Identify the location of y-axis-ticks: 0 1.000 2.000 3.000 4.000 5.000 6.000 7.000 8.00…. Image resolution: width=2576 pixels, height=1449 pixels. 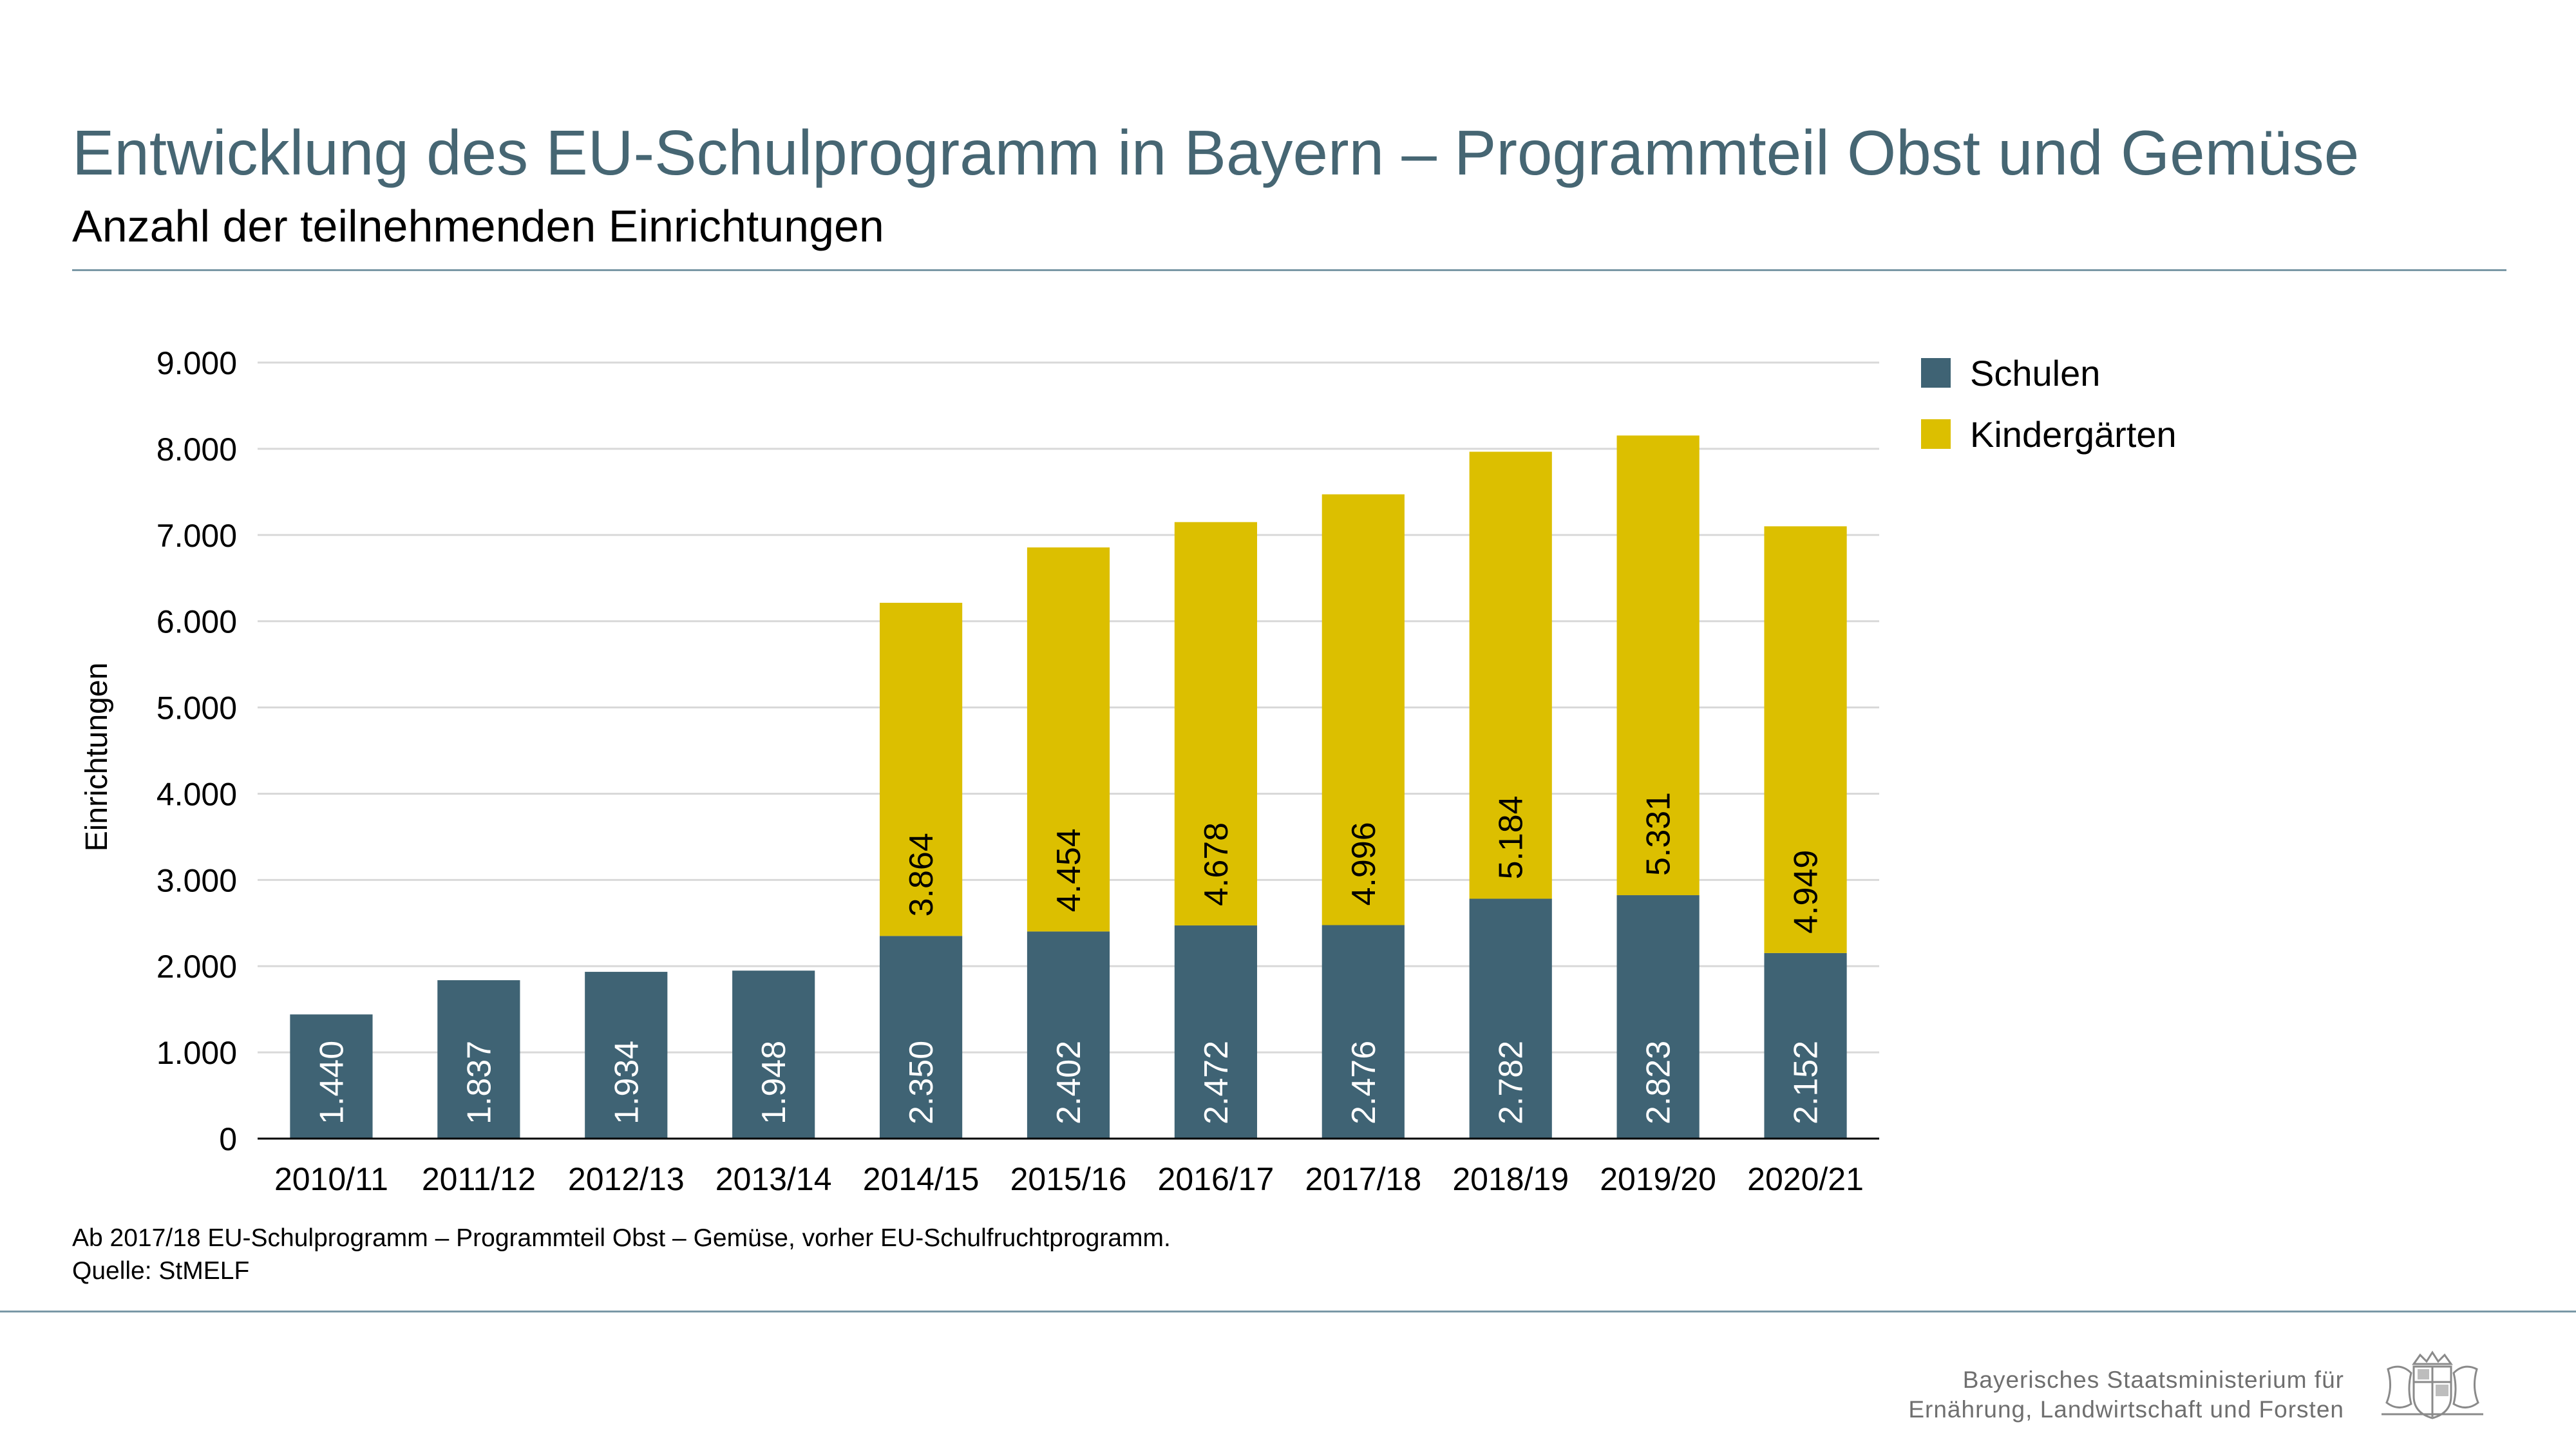
(159, 751).